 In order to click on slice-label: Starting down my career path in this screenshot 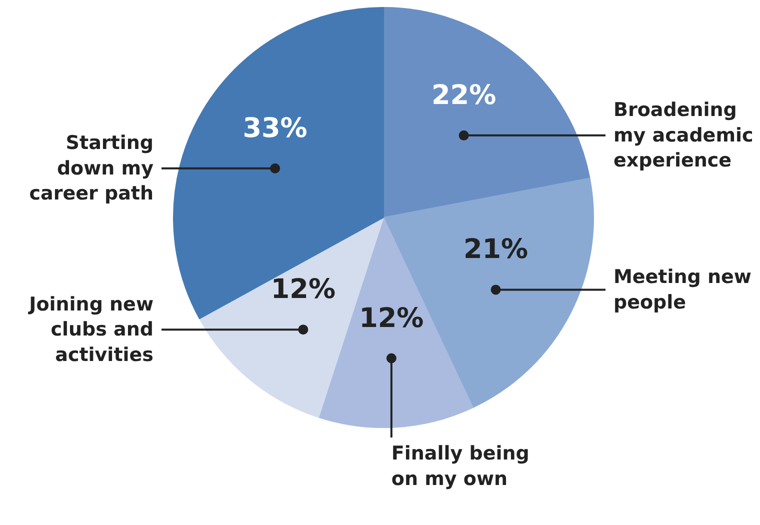, I will do `click(91, 168)`.